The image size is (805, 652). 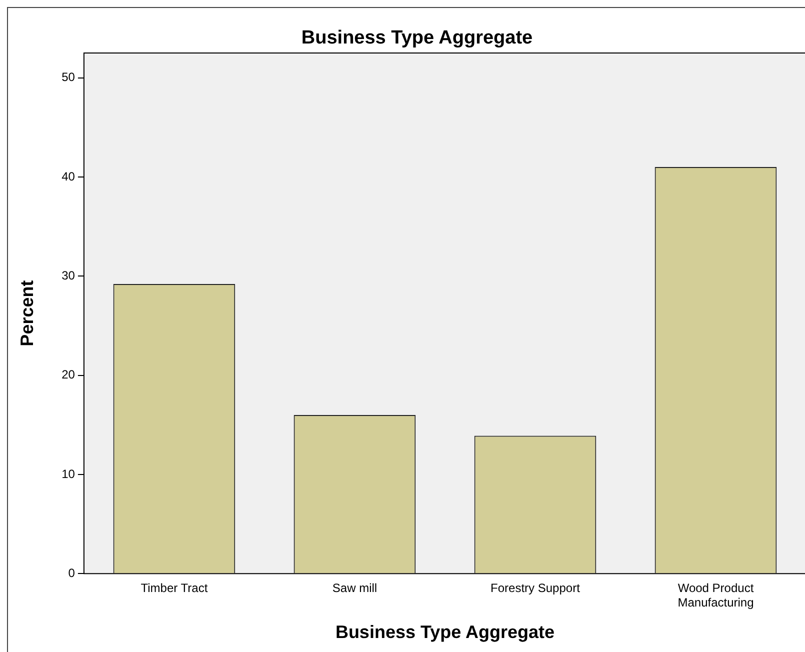 What do you see at coordinates (535, 588) in the screenshot?
I see `x-tick-label: Forestry Support` at bounding box center [535, 588].